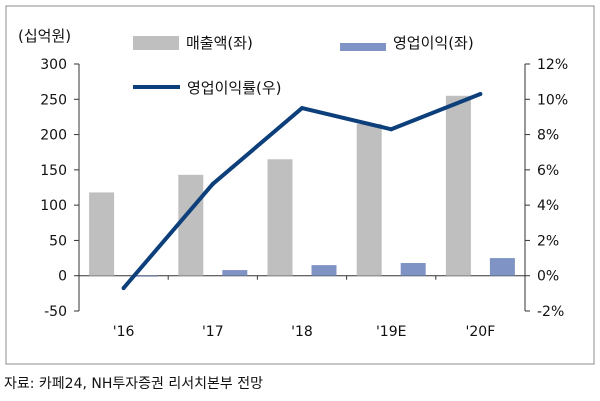  What do you see at coordinates (44, 36) in the screenshot?
I see `left-axis-unit-label: (십억원)` at bounding box center [44, 36].